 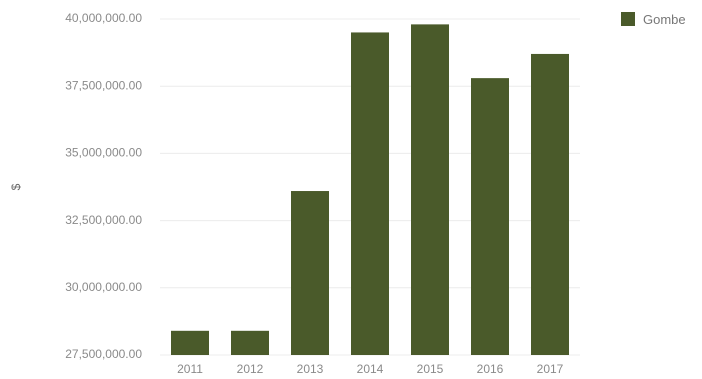 What do you see at coordinates (103, 354) in the screenshot?
I see `y-tick-label: 27,500,000.00` at bounding box center [103, 354].